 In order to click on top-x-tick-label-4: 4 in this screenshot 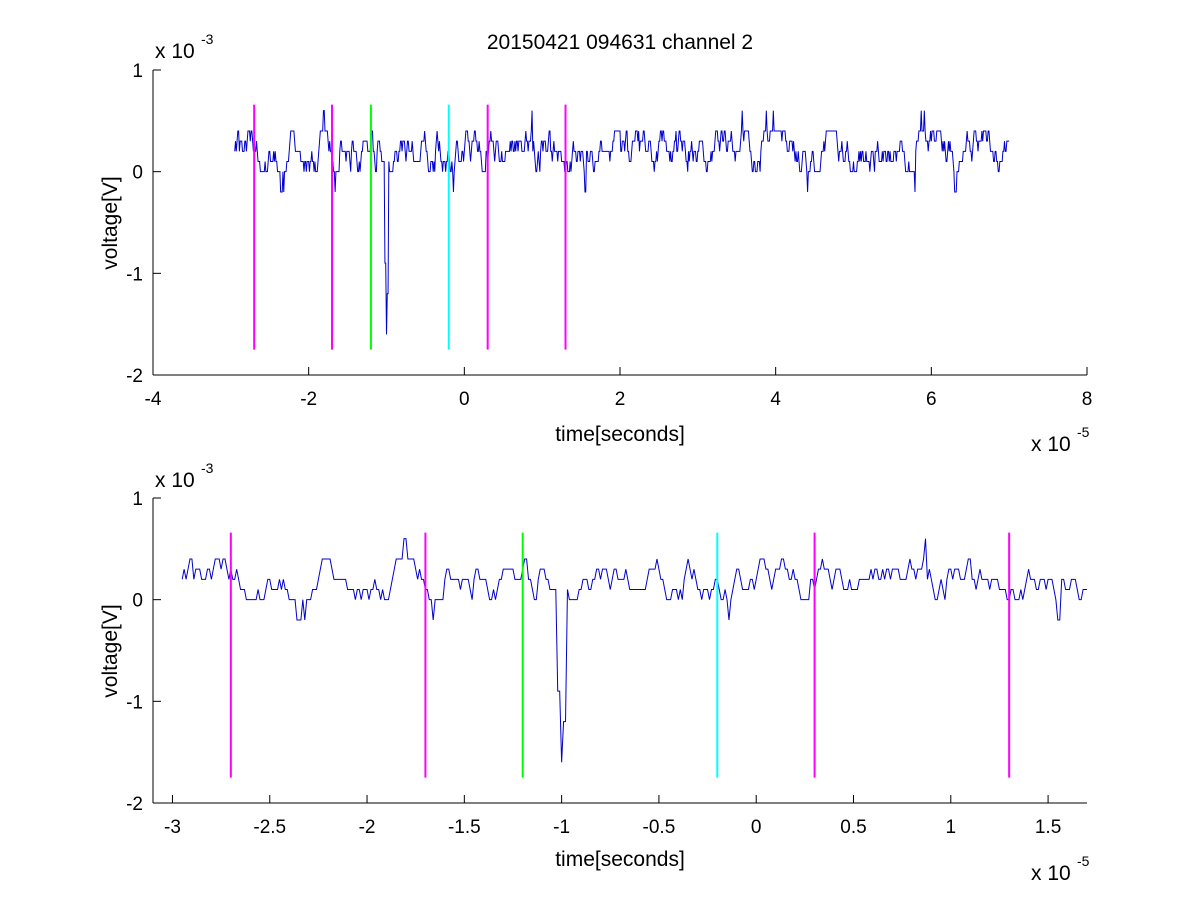, I will do `click(775, 399)`.